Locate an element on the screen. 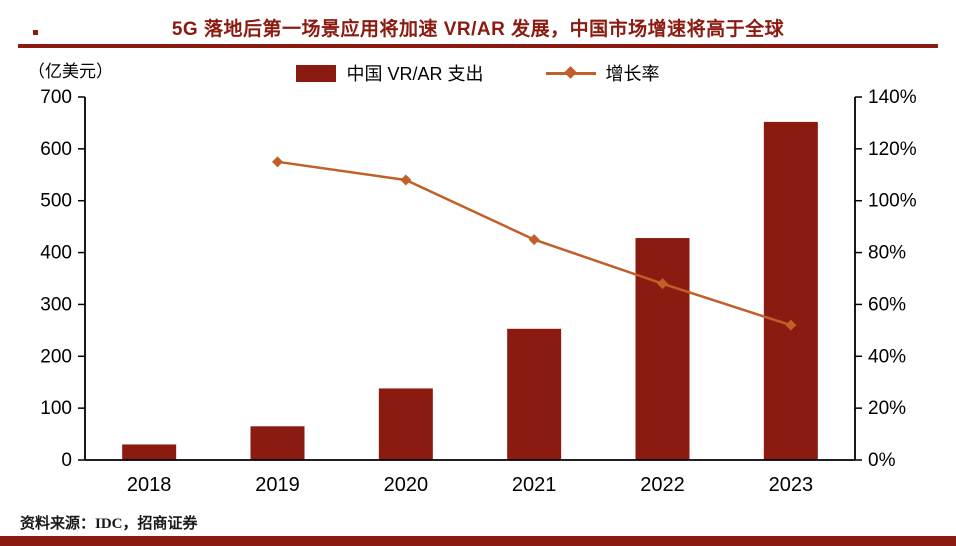 Image resolution: width=956 pixels, height=546 pixels. page-title: 5G 落地后第一场景应用将加速 VR/AR 发展，中国市场增速将高于全球 is located at coordinates (478, 29).